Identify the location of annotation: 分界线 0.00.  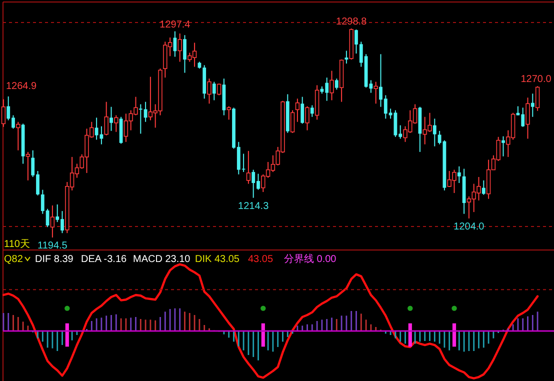
(310, 259).